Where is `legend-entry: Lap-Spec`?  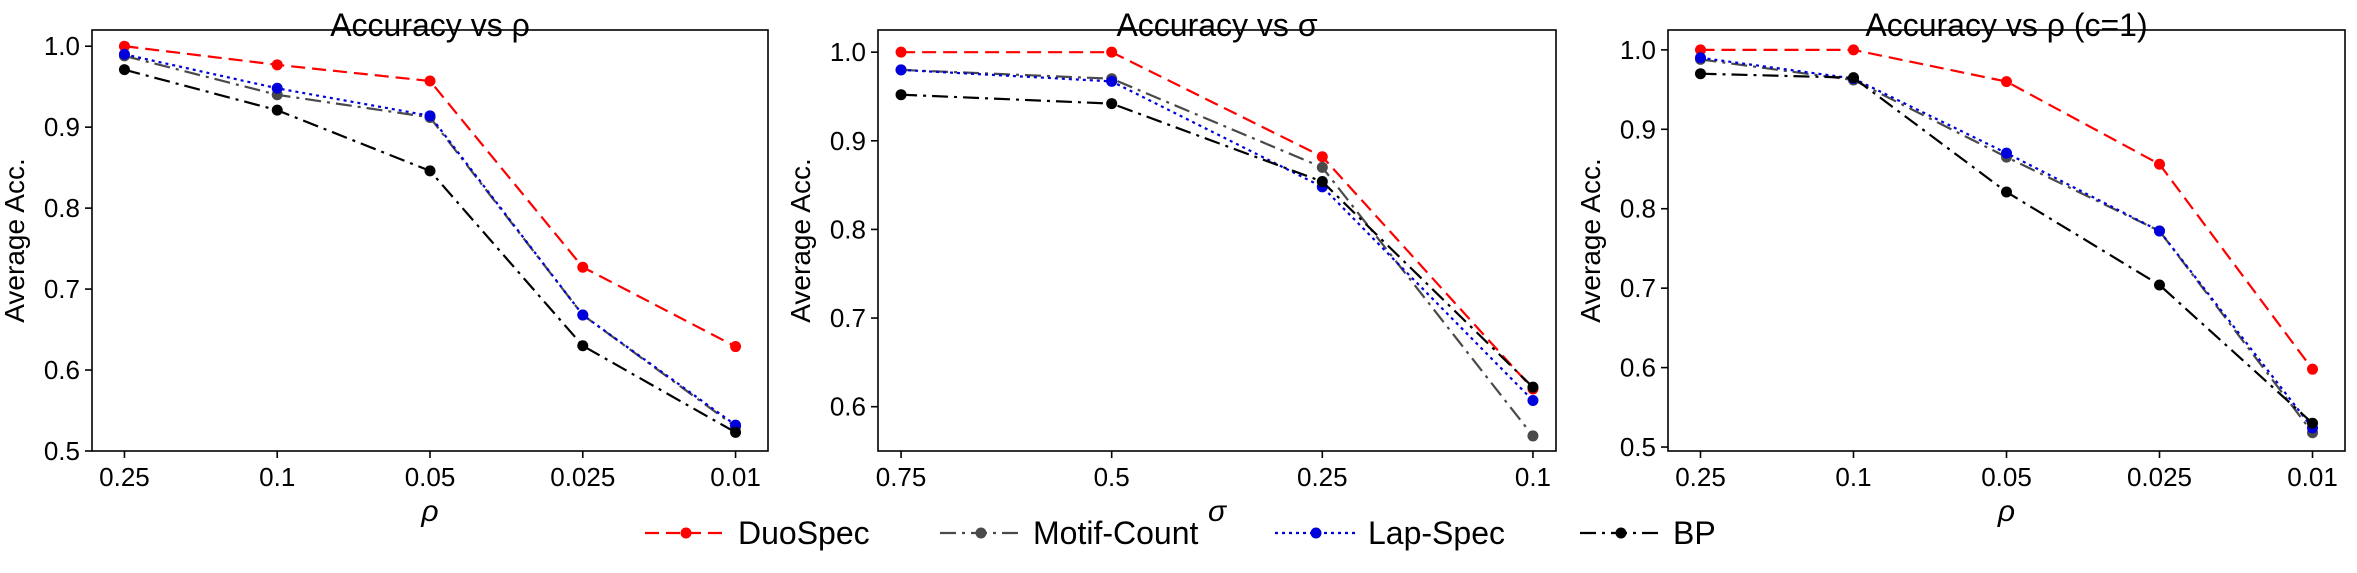 legend-entry: Lap-Spec is located at coordinates (1390, 533).